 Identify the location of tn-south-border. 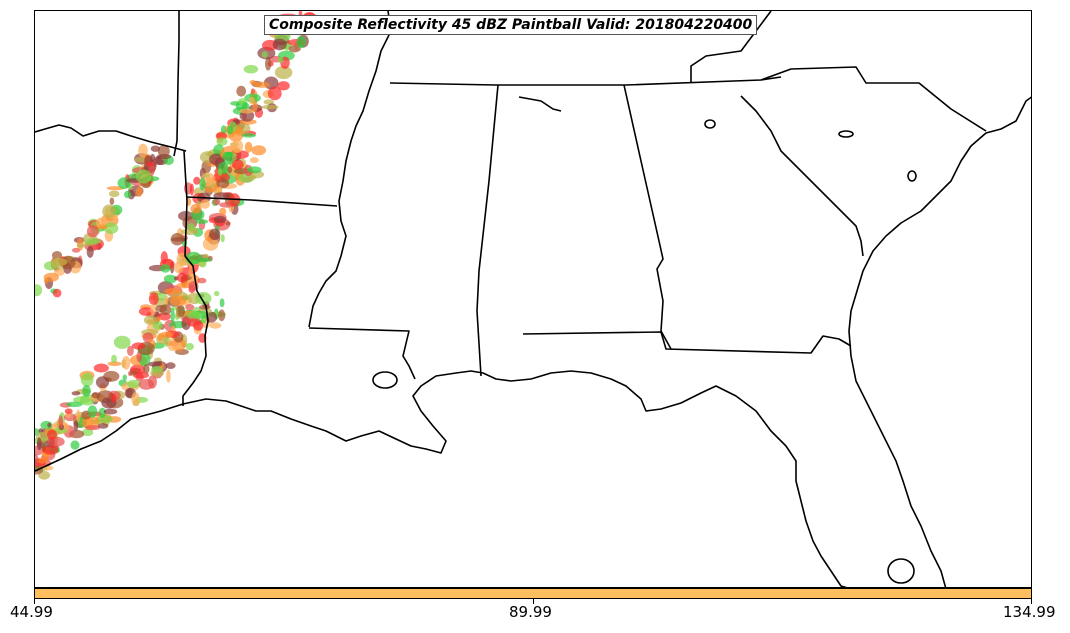
(585, 81).